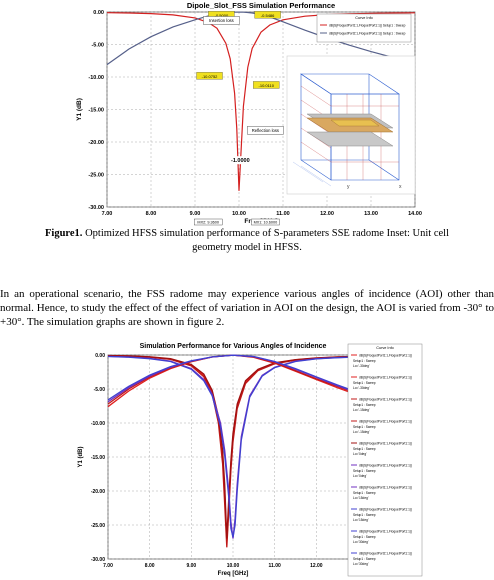 Image resolution: width=494 pixels, height=580 pixels. Describe the element at coordinates (64, 233) in the screenshot. I see `figure1-caption-label: Figure1.` at that location.